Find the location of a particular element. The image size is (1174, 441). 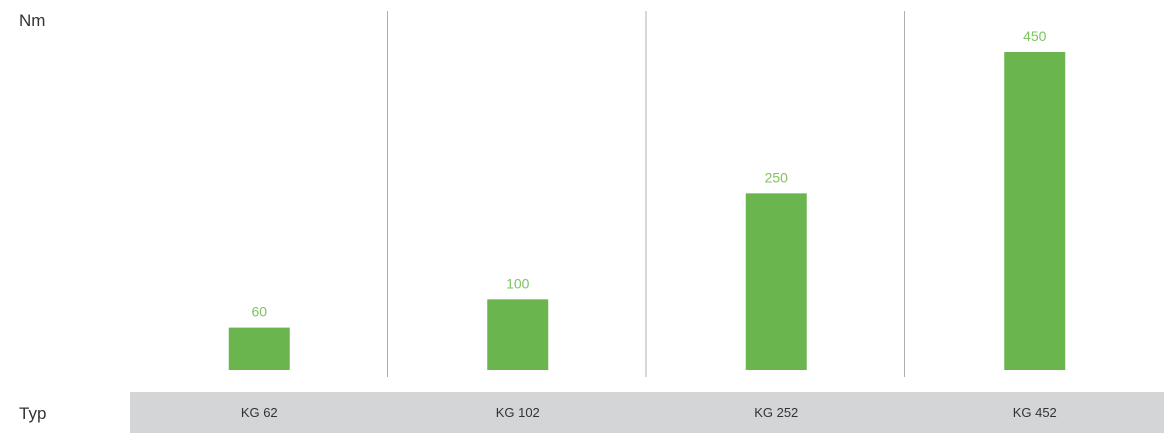

category-band is located at coordinates (647, 412).